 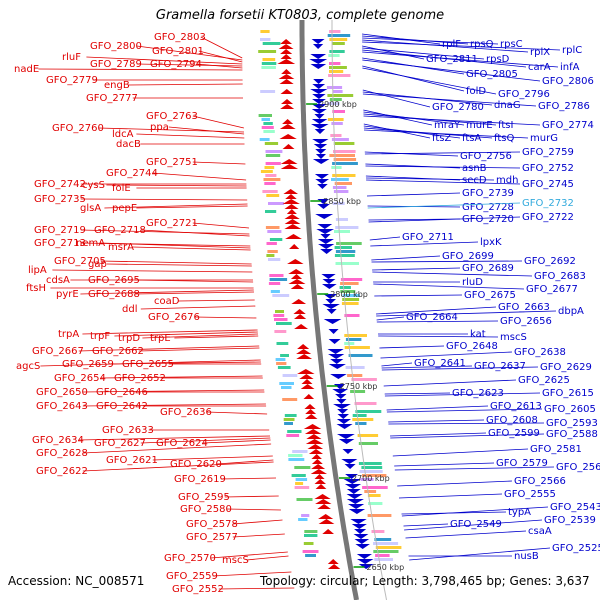 I want to click on gene-label: infA, so click(x=570, y=67).